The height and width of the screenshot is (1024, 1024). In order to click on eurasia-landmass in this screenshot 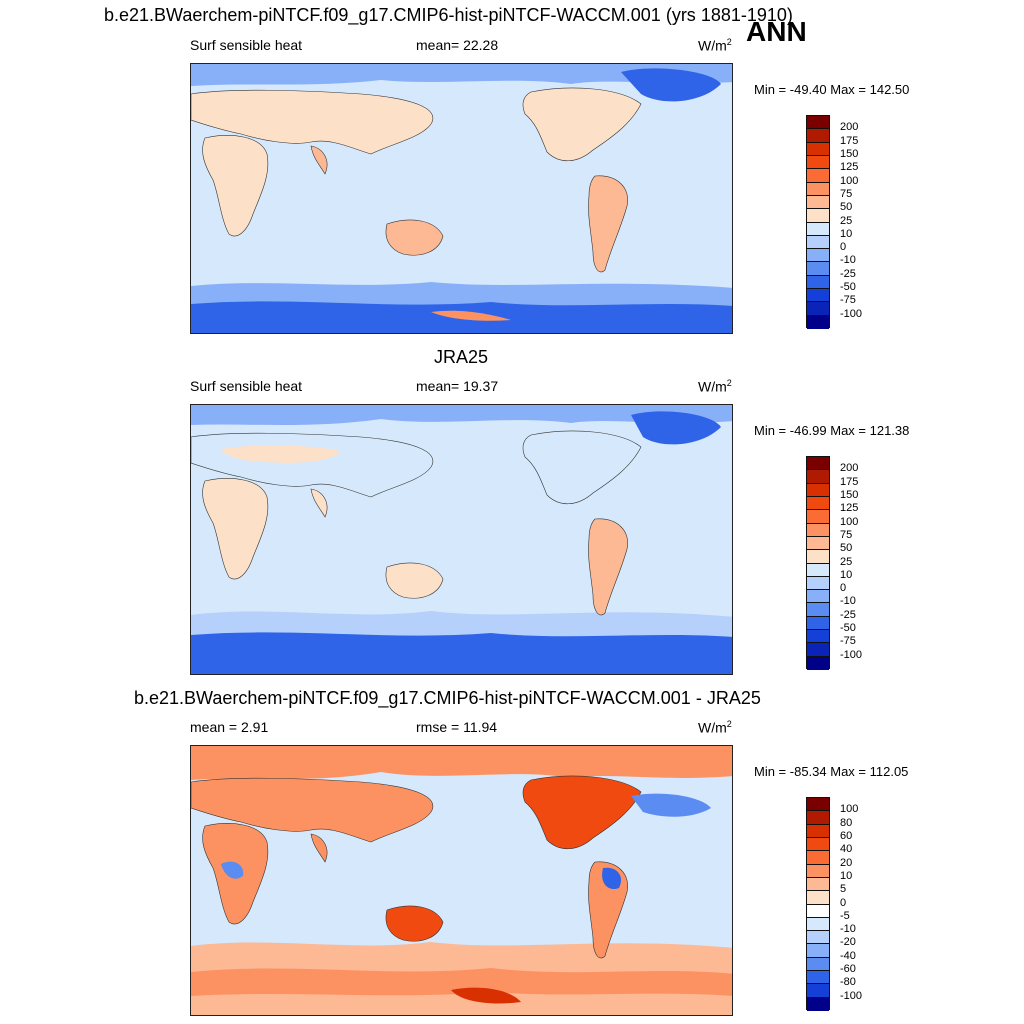, I will do `click(312, 810)`.